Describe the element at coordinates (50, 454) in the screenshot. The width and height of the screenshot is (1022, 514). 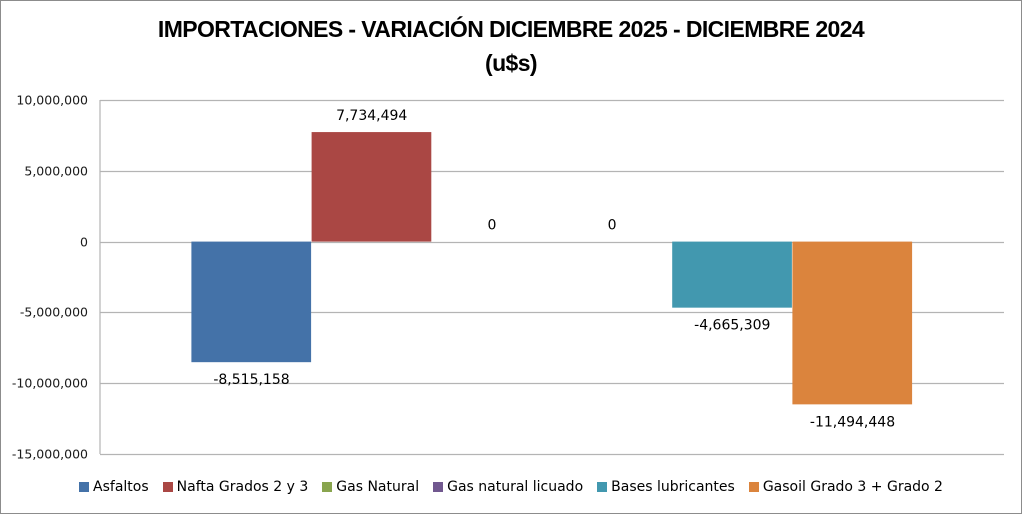
I see `y-tick-label: -15,000,000` at that location.